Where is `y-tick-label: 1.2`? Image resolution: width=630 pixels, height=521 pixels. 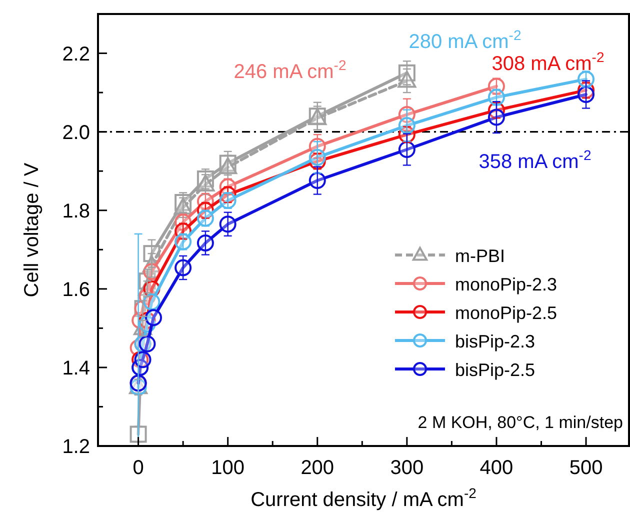
y-tick-label: 1.2 is located at coordinates (76, 447).